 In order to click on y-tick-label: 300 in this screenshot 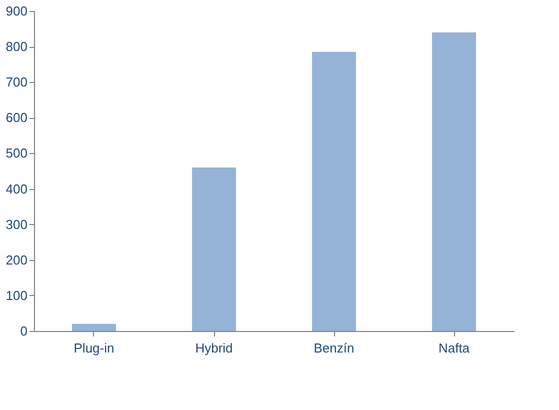, I will do `click(17, 224)`.